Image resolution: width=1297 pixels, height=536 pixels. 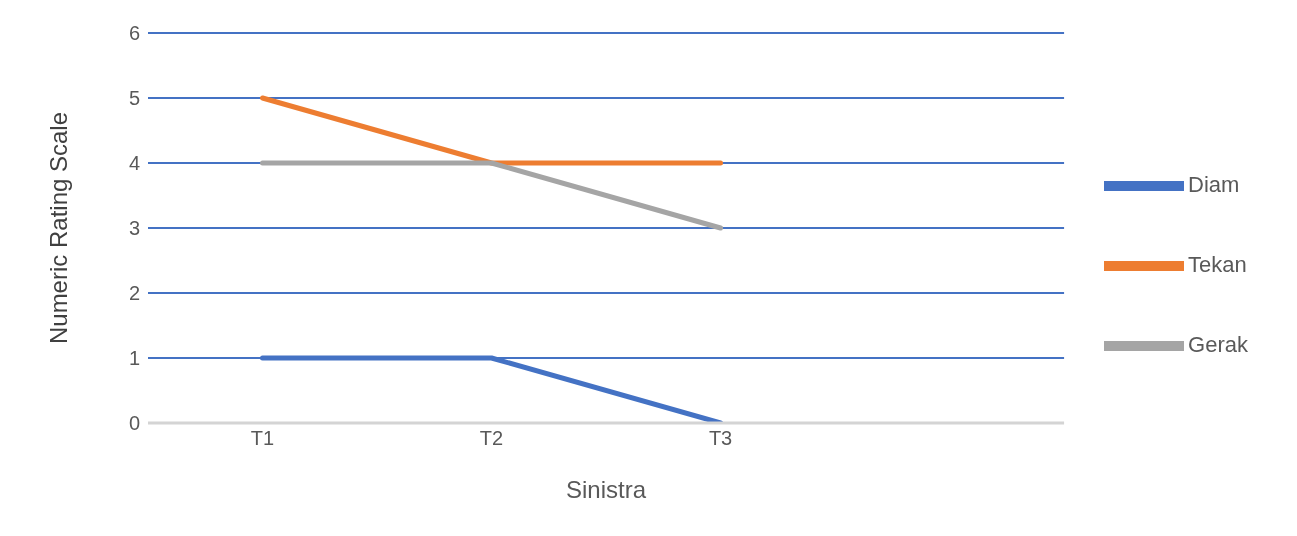 What do you see at coordinates (134, 98) in the screenshot?
I see `y-tick-label: 5` at bounding box center [134, 98].